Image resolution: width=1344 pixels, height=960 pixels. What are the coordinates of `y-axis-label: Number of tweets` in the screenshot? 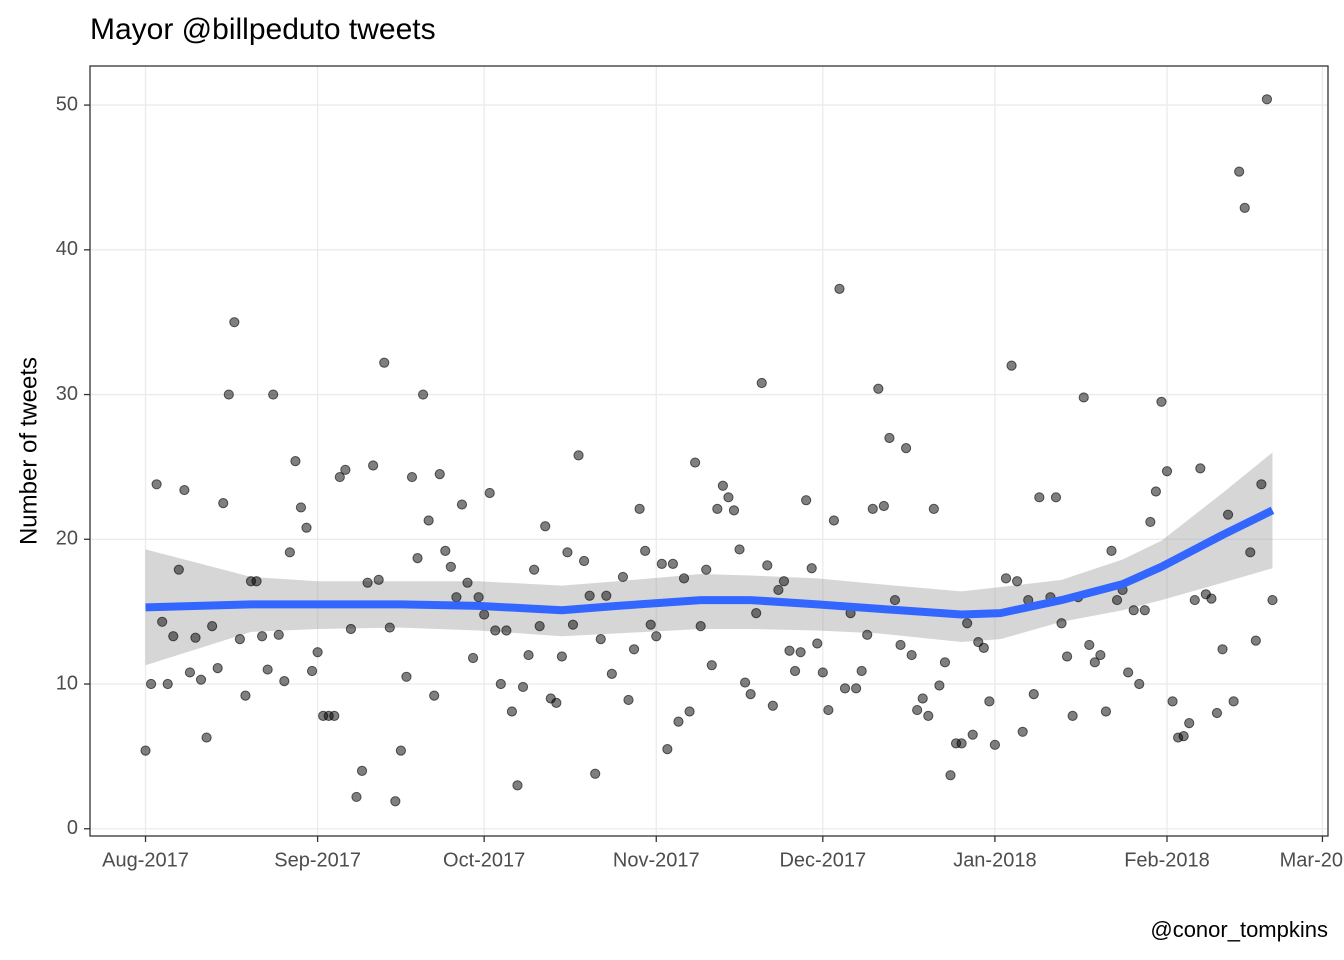 It's located at (28, 451).